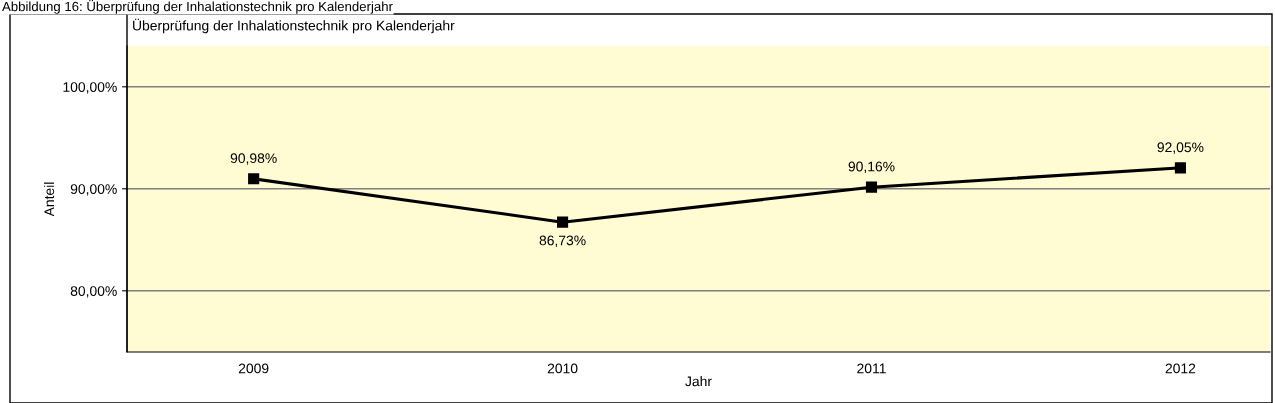  I want to click on x-axis-title: Jahr, so click(698, 381).